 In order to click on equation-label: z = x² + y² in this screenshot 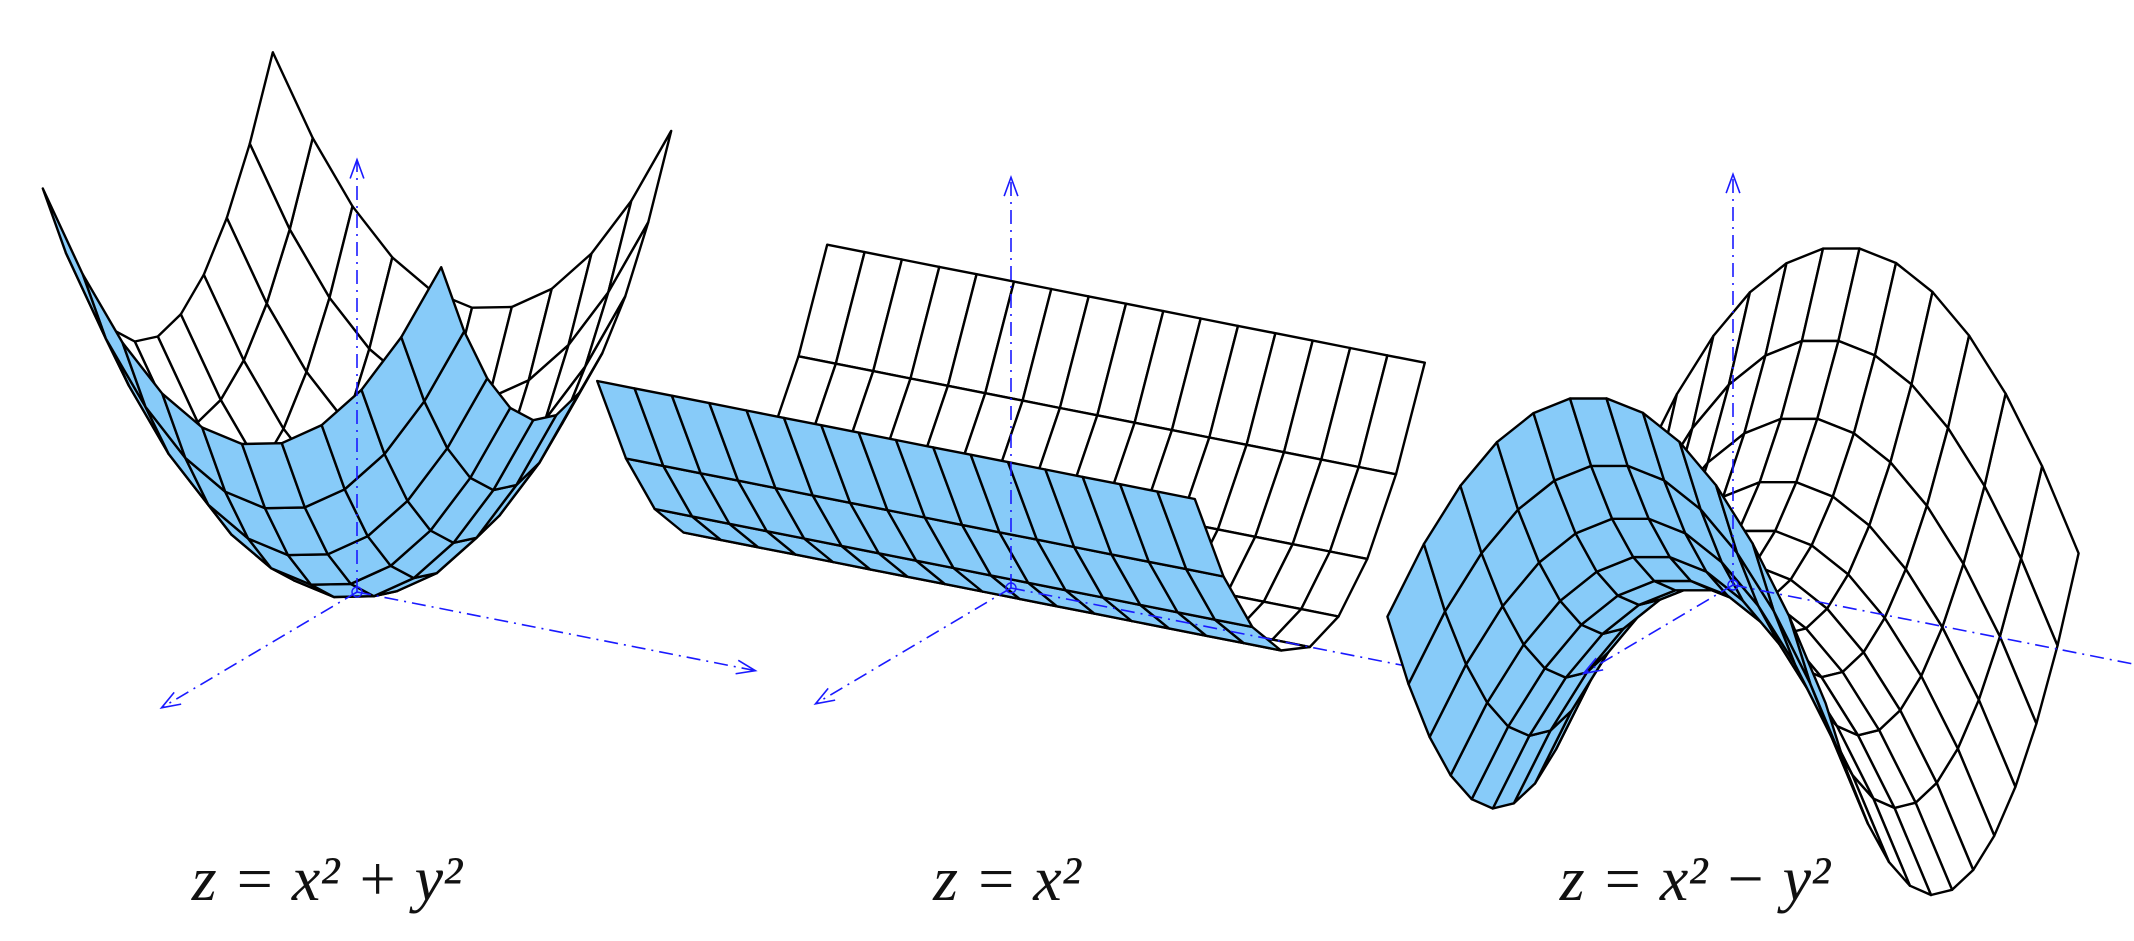, I will do `click(327, 878)`.